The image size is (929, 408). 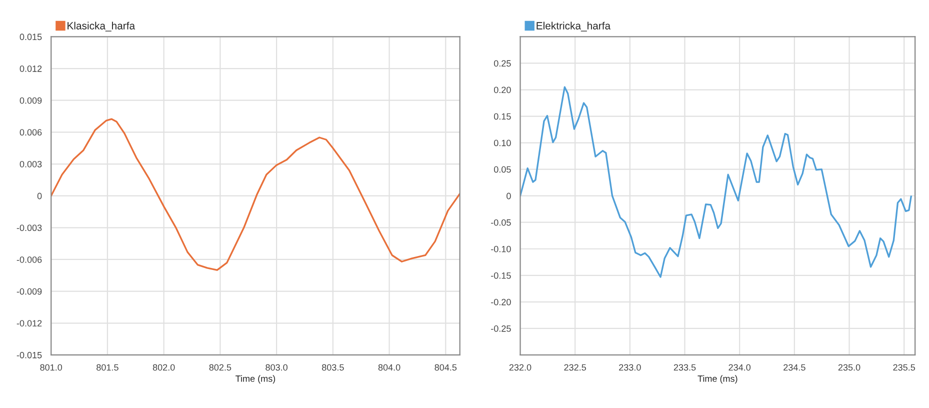 What do you see at coordinates (520, 367) in the screenshot?
I see `x-tick-label: 232.0` at bounding box center [520, 367].